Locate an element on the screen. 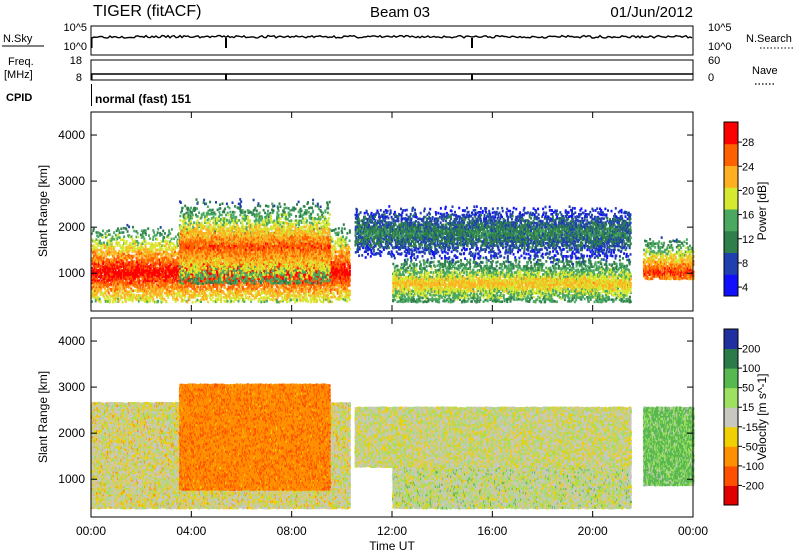  freq-unit-label: [MHz] is located at coordinates (18, 75).